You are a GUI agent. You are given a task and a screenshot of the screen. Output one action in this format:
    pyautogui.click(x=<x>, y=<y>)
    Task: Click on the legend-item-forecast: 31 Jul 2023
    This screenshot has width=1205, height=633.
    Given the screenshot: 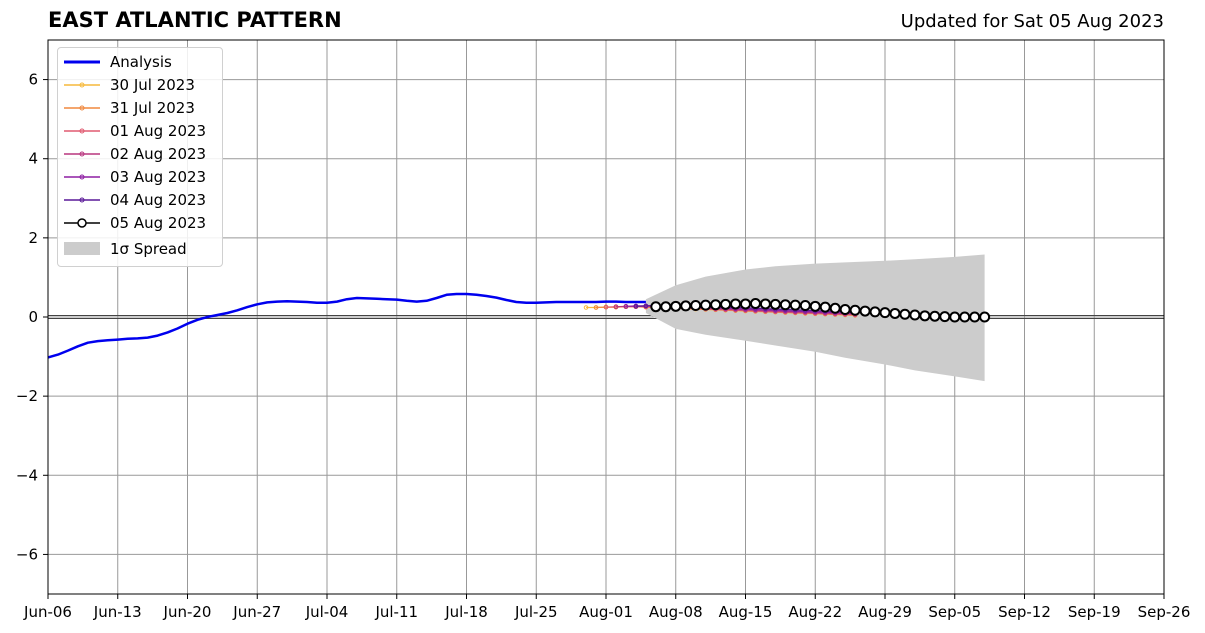 What is the action you would take?
    pyautogui.click(x=140, y=108)
    